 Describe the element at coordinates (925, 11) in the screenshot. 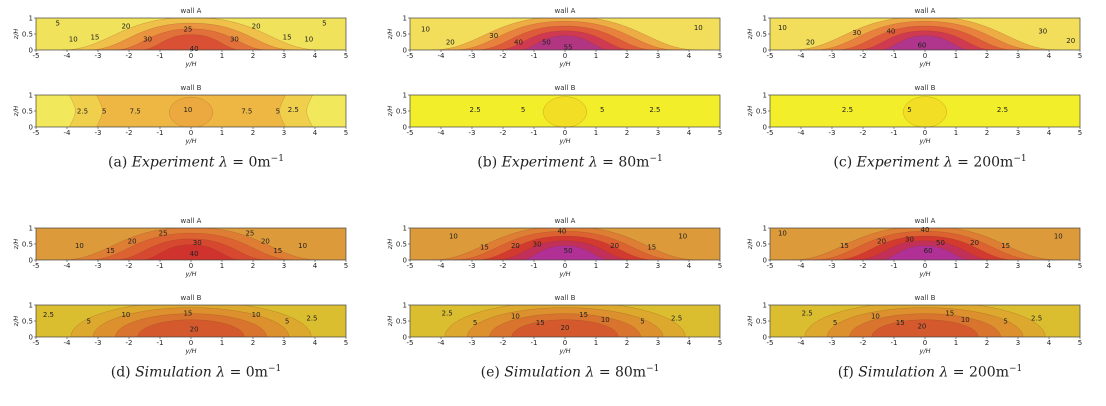

I see `wall-title: wall A` at that location.